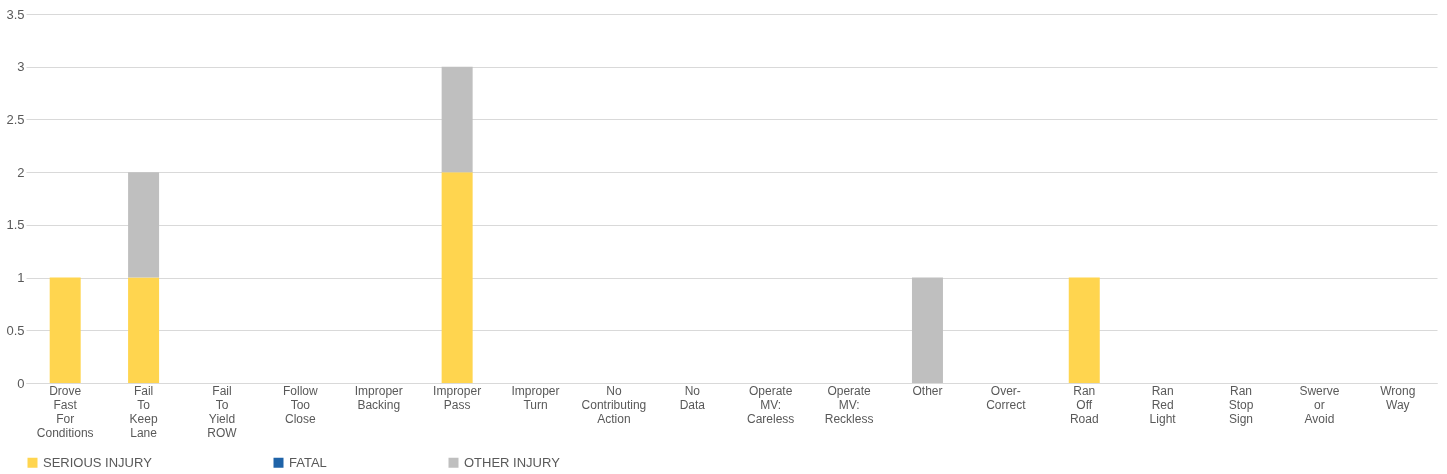  Describe the element at coordinates (457, 397) in the screenshot. I see `x-tick-label: Improper Pass` at that location.